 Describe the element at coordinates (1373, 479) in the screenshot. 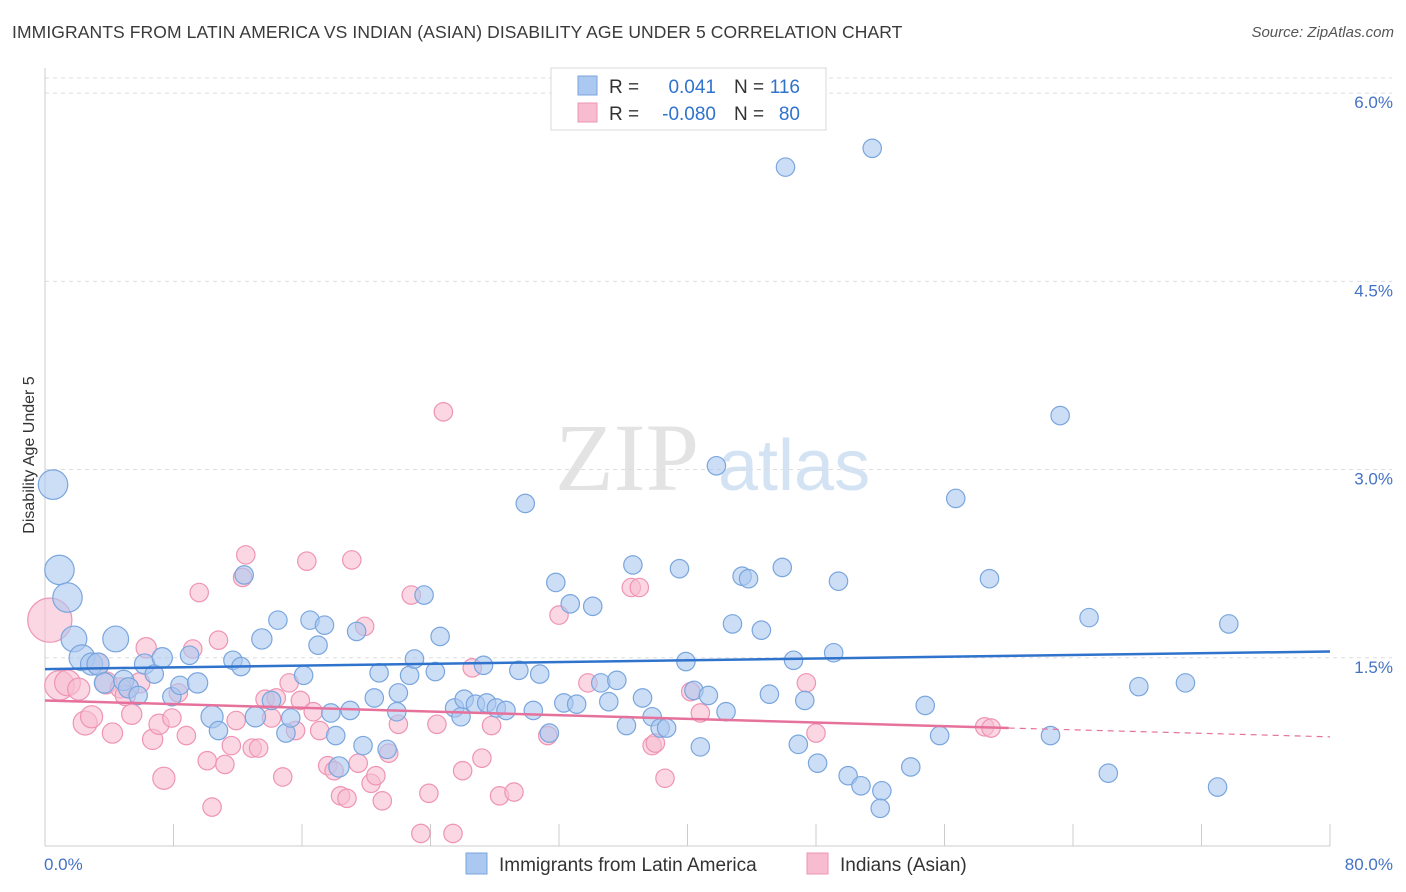

I see `y-tick-label-1: 3.0%` at that location.